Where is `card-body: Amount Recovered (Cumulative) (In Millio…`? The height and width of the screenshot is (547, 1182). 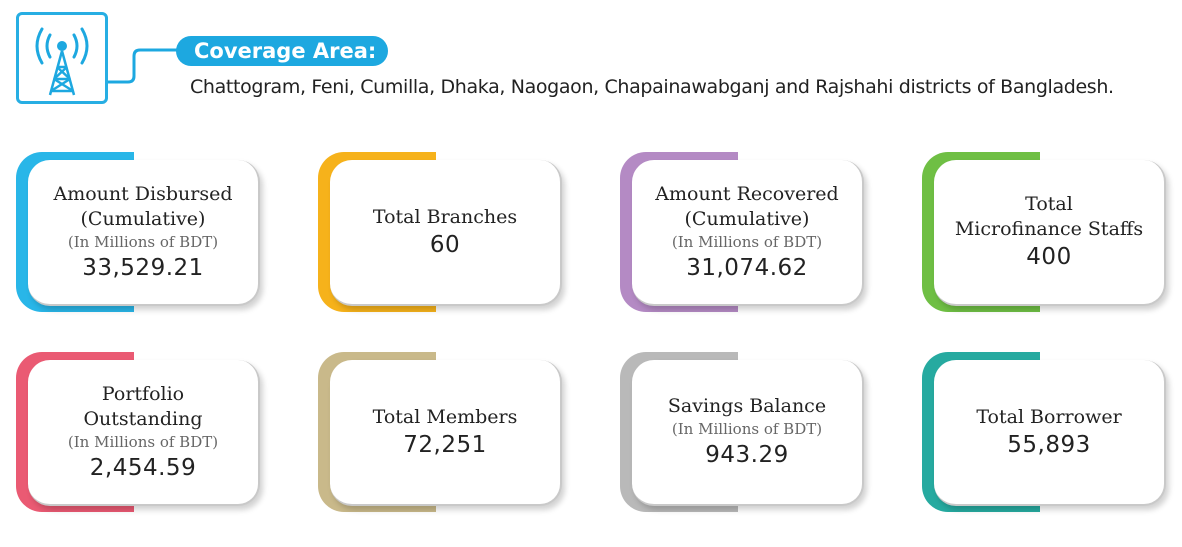 card-body: Amount Recovered (Cumulative) (In Millio… is located at coordinates (748, 233).